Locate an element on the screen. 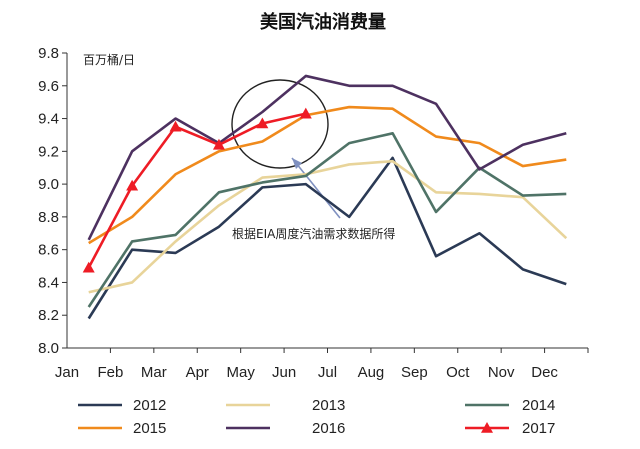  x-tick-label: Nov is located at coordinates (501, 372).